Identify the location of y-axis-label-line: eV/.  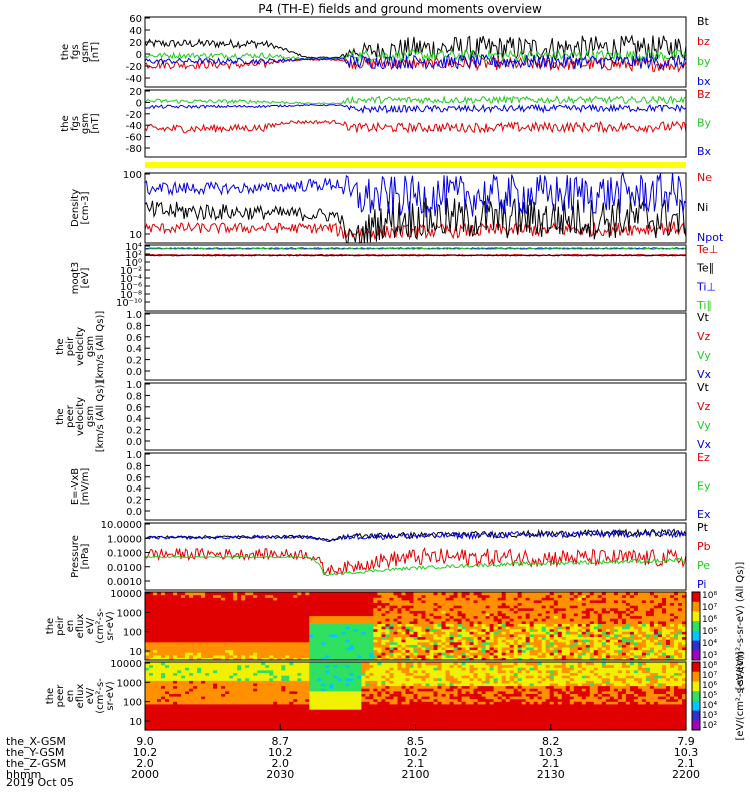
(90, 625).